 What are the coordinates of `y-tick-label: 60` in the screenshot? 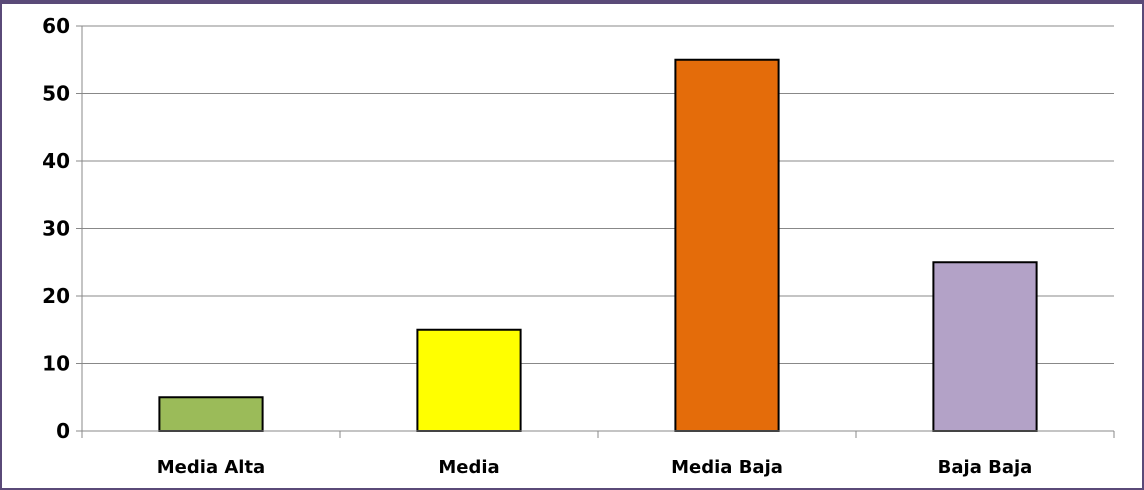 It's located at (56, 26).